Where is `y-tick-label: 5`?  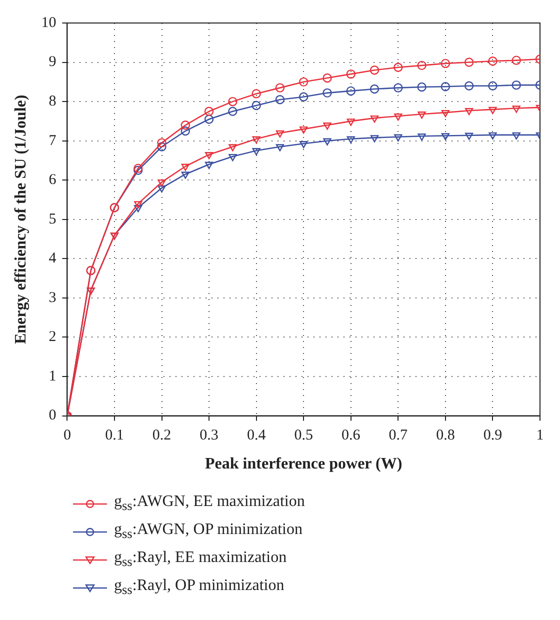 y-tick-label: 5 is located at coordinates (52, 219).